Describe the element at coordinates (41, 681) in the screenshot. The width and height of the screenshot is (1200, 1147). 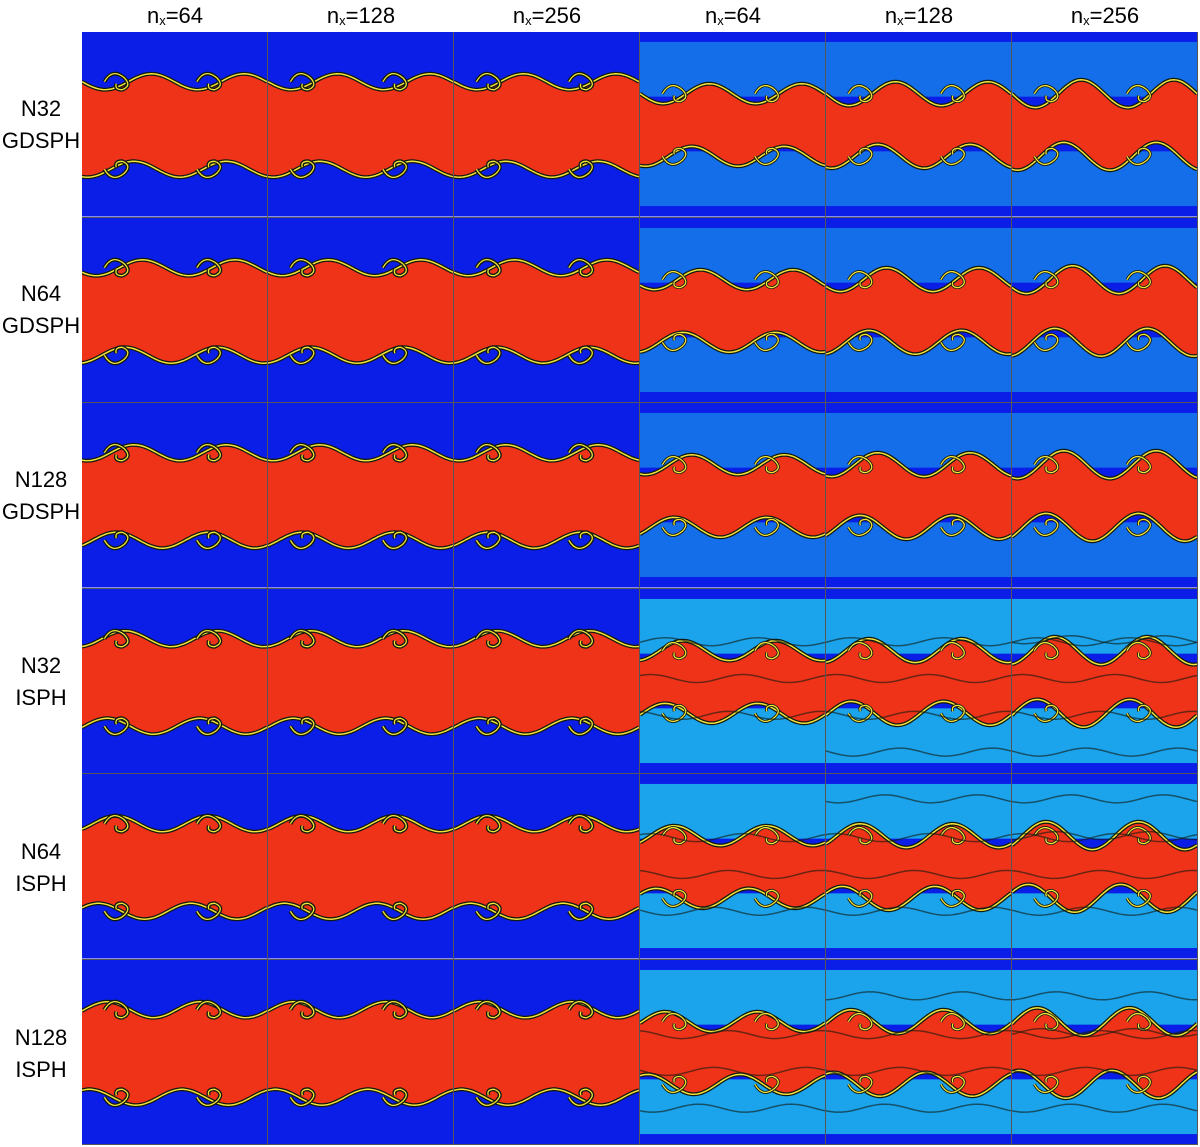
I see `row-label-4: N32 ISPH` at that location.